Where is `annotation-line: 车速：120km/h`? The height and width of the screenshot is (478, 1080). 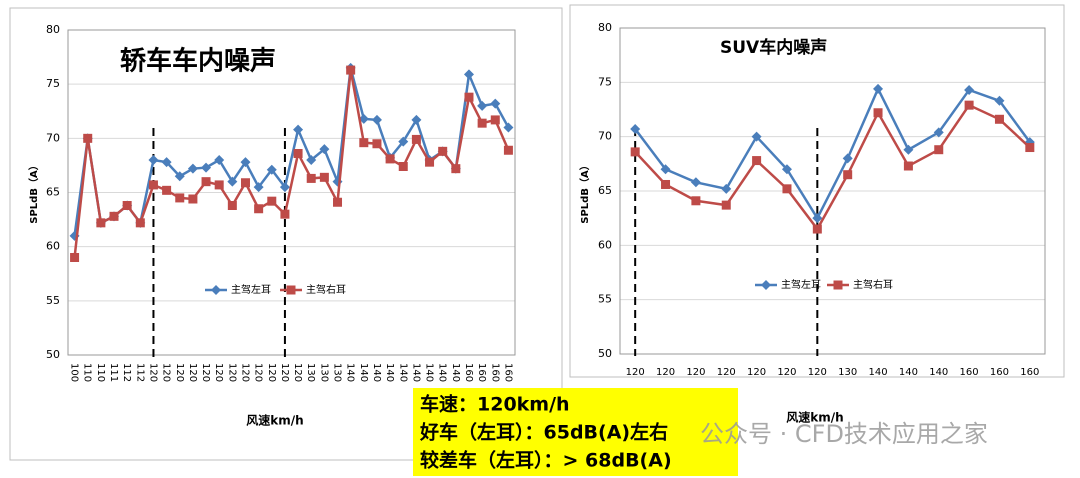
annotation-line: 车速：120km/h is located at coordinates (495, 404).